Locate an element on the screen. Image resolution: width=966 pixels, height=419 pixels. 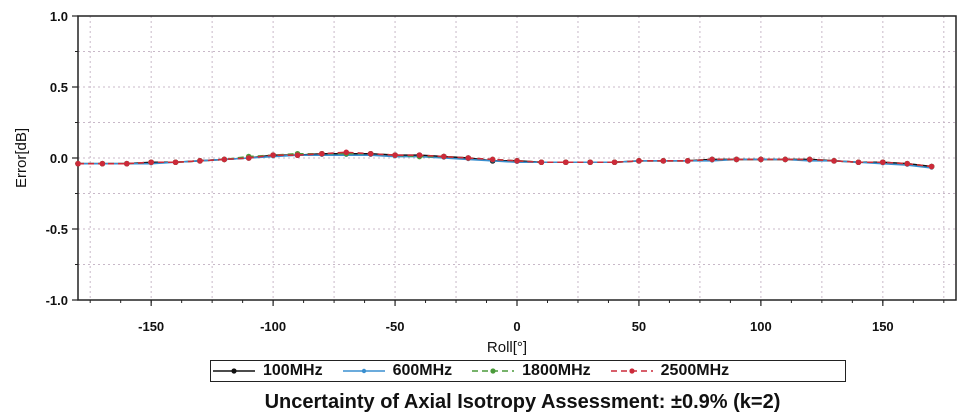
legend-item-100mhz: 100MHz is located at coordinates (267, 371).